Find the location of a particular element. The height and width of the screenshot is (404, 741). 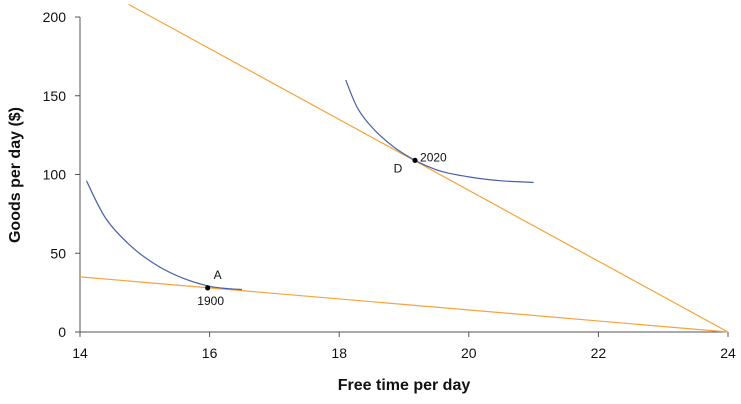

x-tick-label: 18 is located at coordinates (339, 353).